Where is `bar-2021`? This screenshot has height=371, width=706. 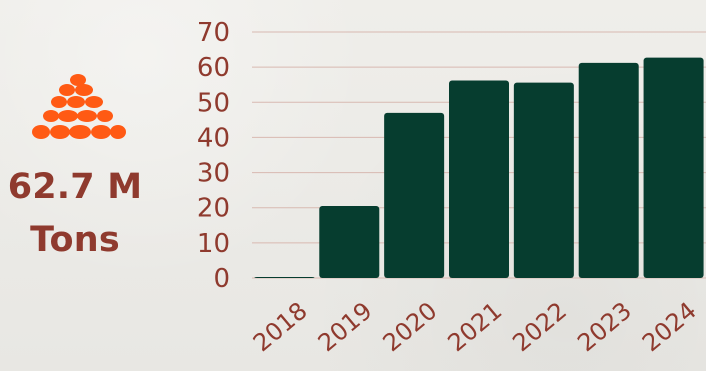 bar-2021 is located at coordinates (479, 179).